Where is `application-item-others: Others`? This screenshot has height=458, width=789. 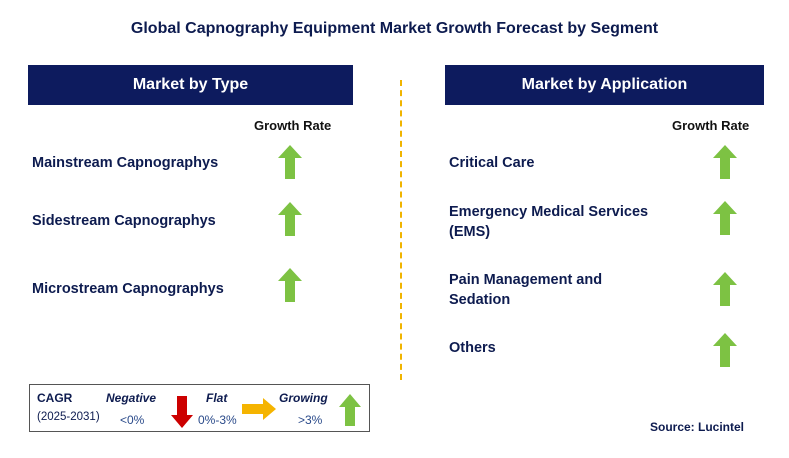
application-item-others: Others is located at coordinates (472, 348).